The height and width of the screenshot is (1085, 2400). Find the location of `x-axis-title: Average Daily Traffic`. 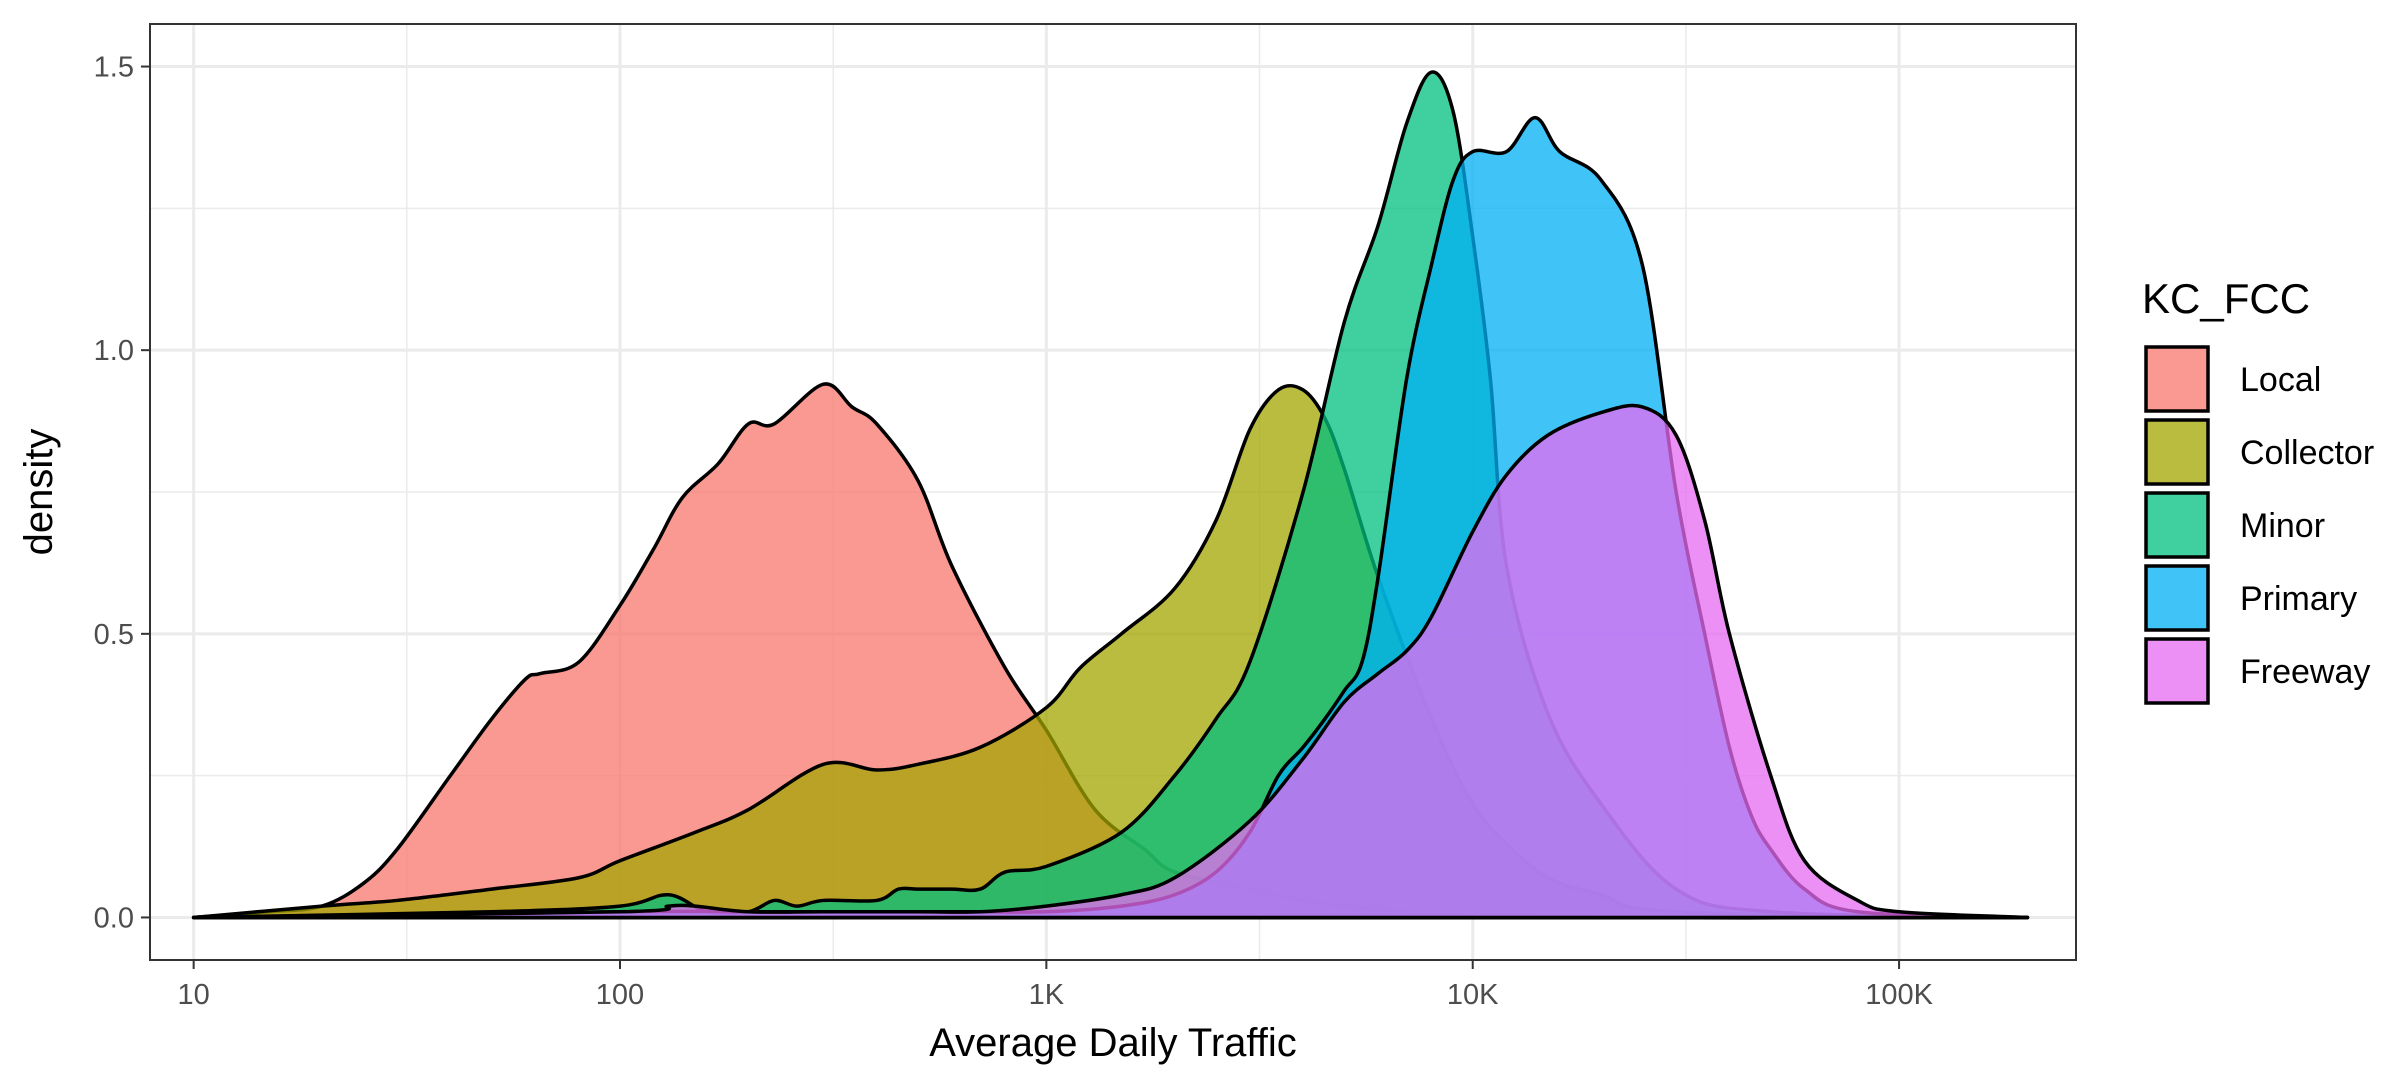

x-axis-title: Average Daily Traffic is located at coordinates (1113, 1043).